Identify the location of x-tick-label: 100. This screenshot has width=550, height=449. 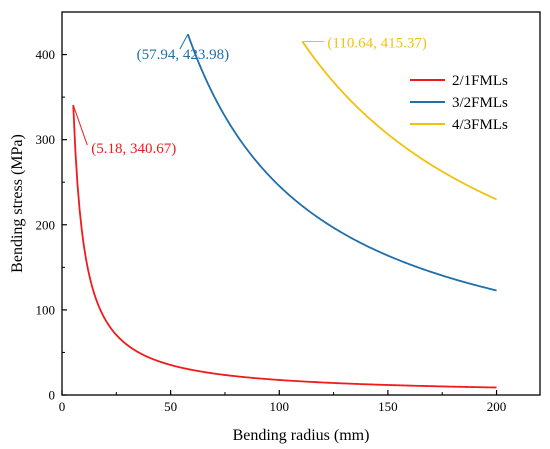
(280, 406).